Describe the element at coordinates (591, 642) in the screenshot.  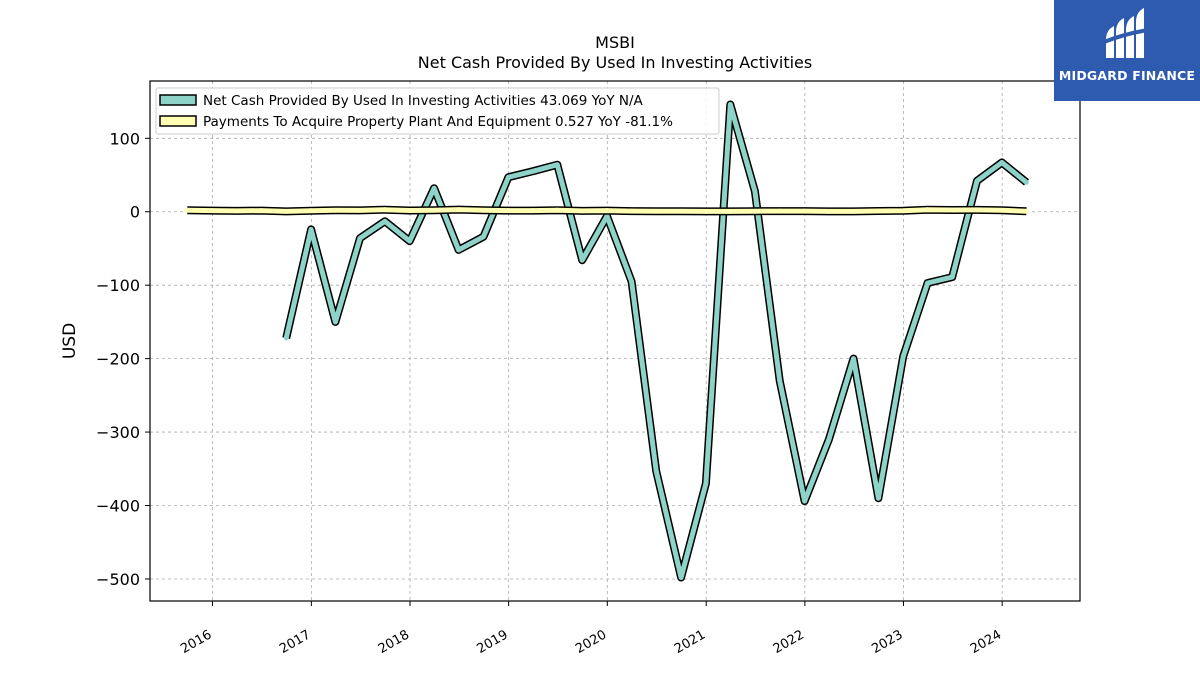
I see `x-tick-label: 2020` at that location.